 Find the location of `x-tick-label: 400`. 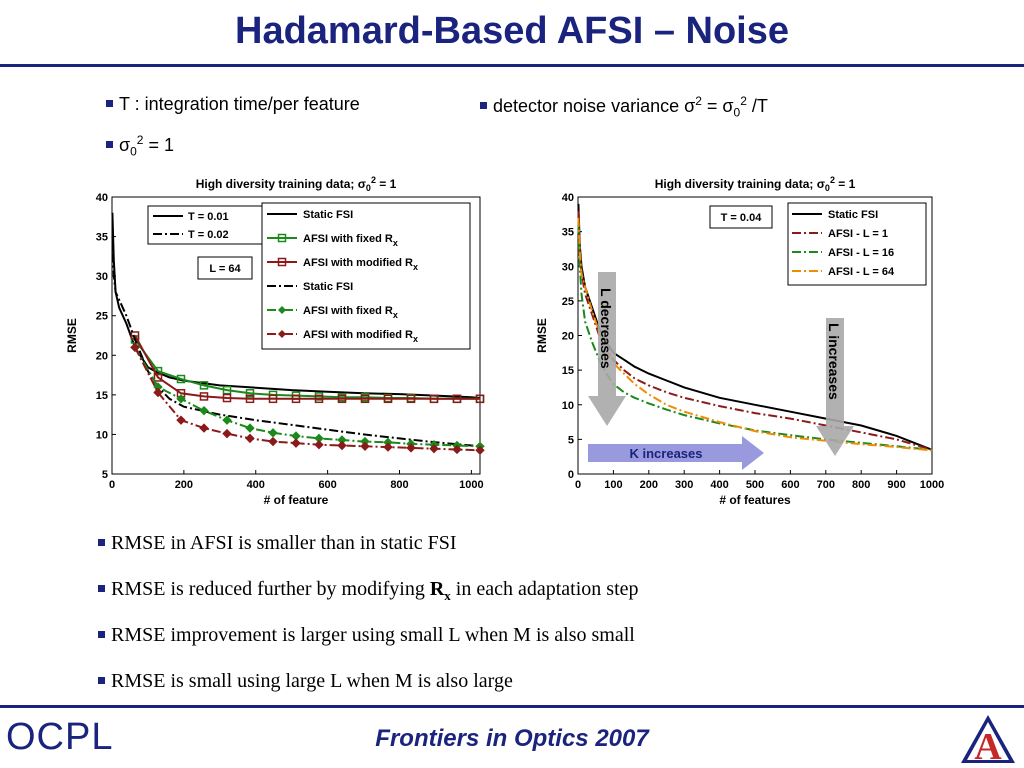

x-tick-label: 400 is located at coordinates (256, 485).